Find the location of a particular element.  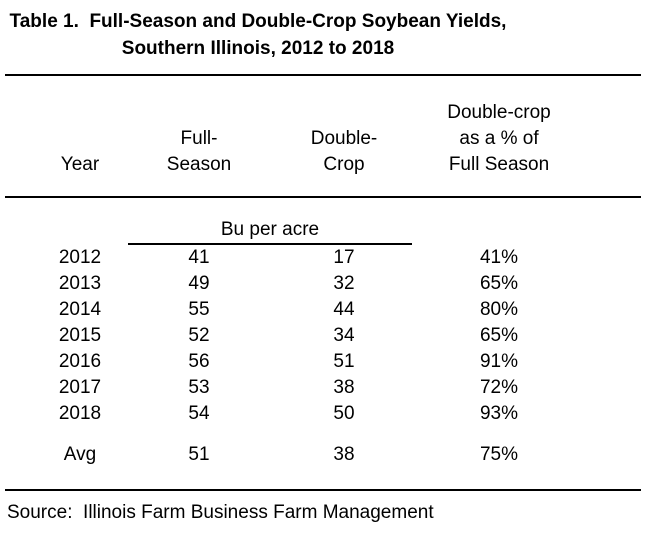

cell-double-crop: 51 is located at coordinates (344, 361).